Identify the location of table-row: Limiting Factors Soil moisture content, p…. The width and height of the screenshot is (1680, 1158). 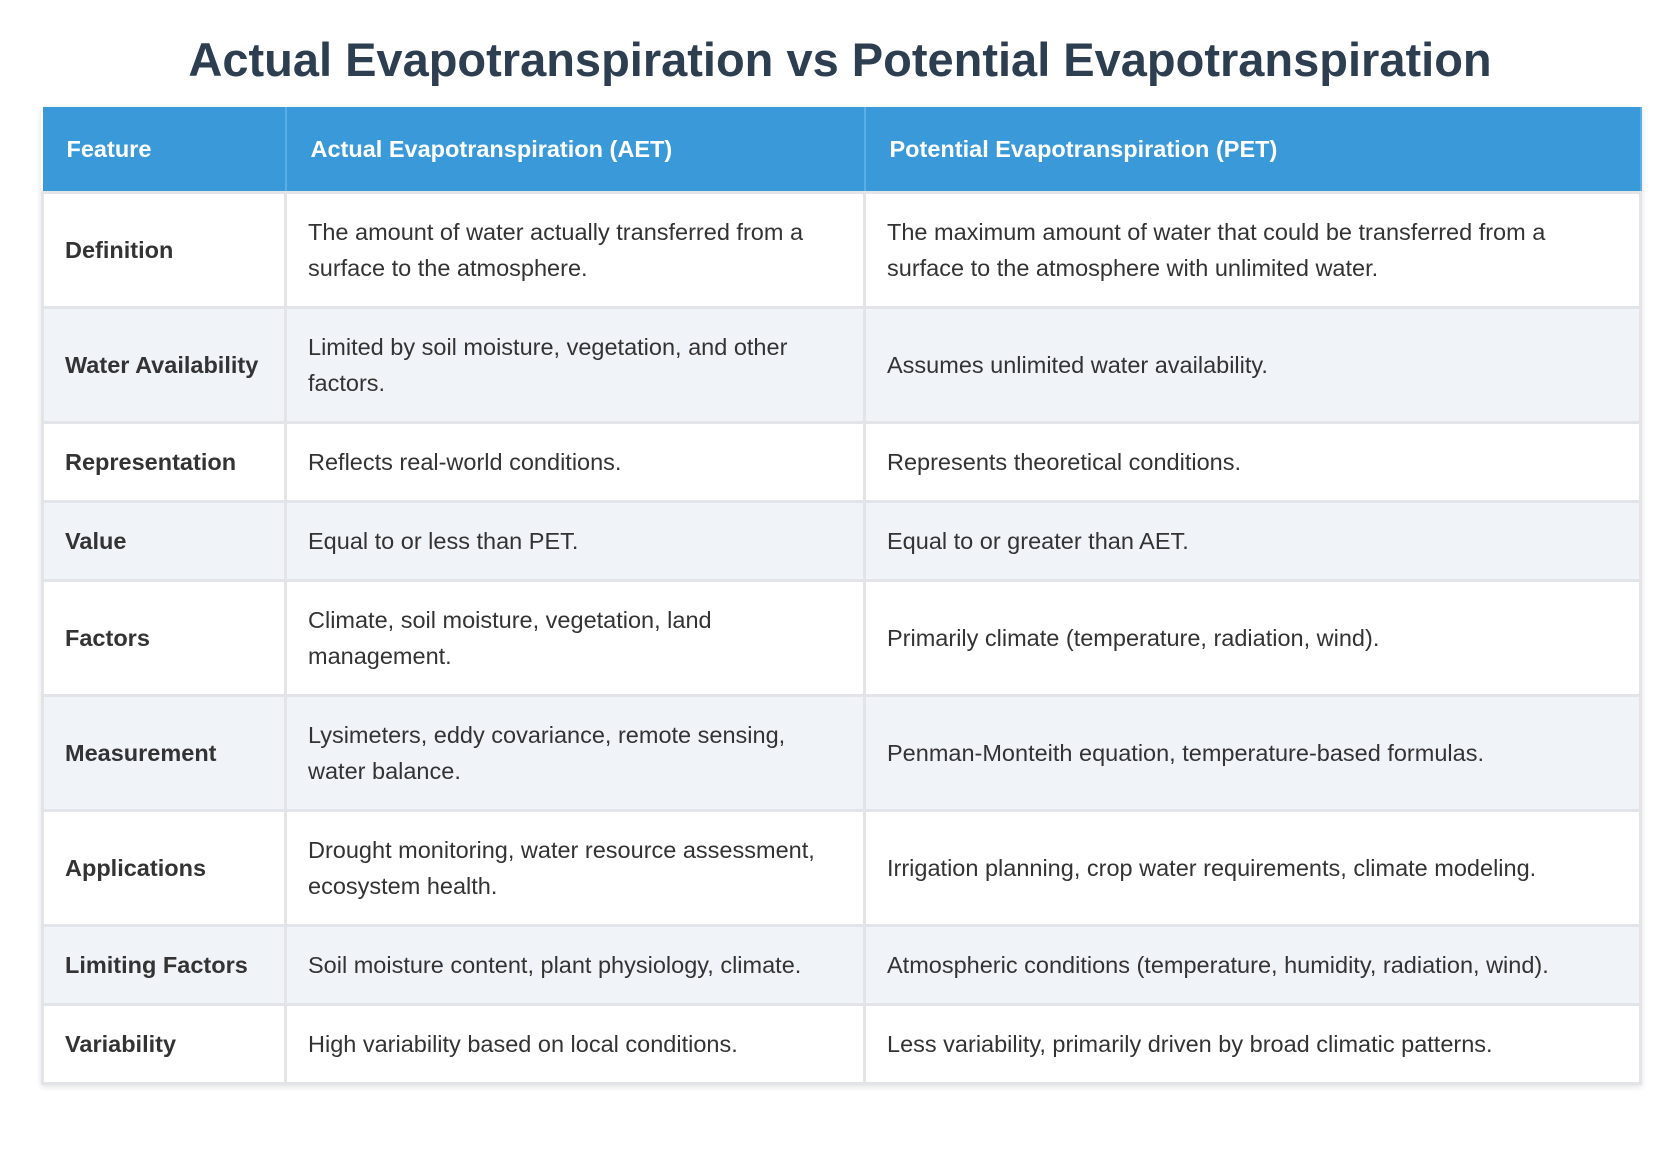
(841, 965).